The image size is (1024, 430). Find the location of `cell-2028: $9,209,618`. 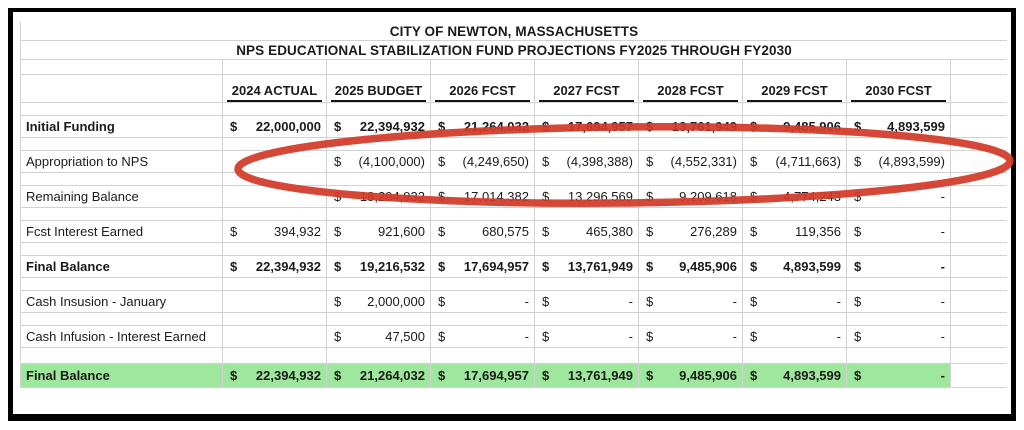

cell-2028: $9,209,618 is located at coordinates (691, 196).